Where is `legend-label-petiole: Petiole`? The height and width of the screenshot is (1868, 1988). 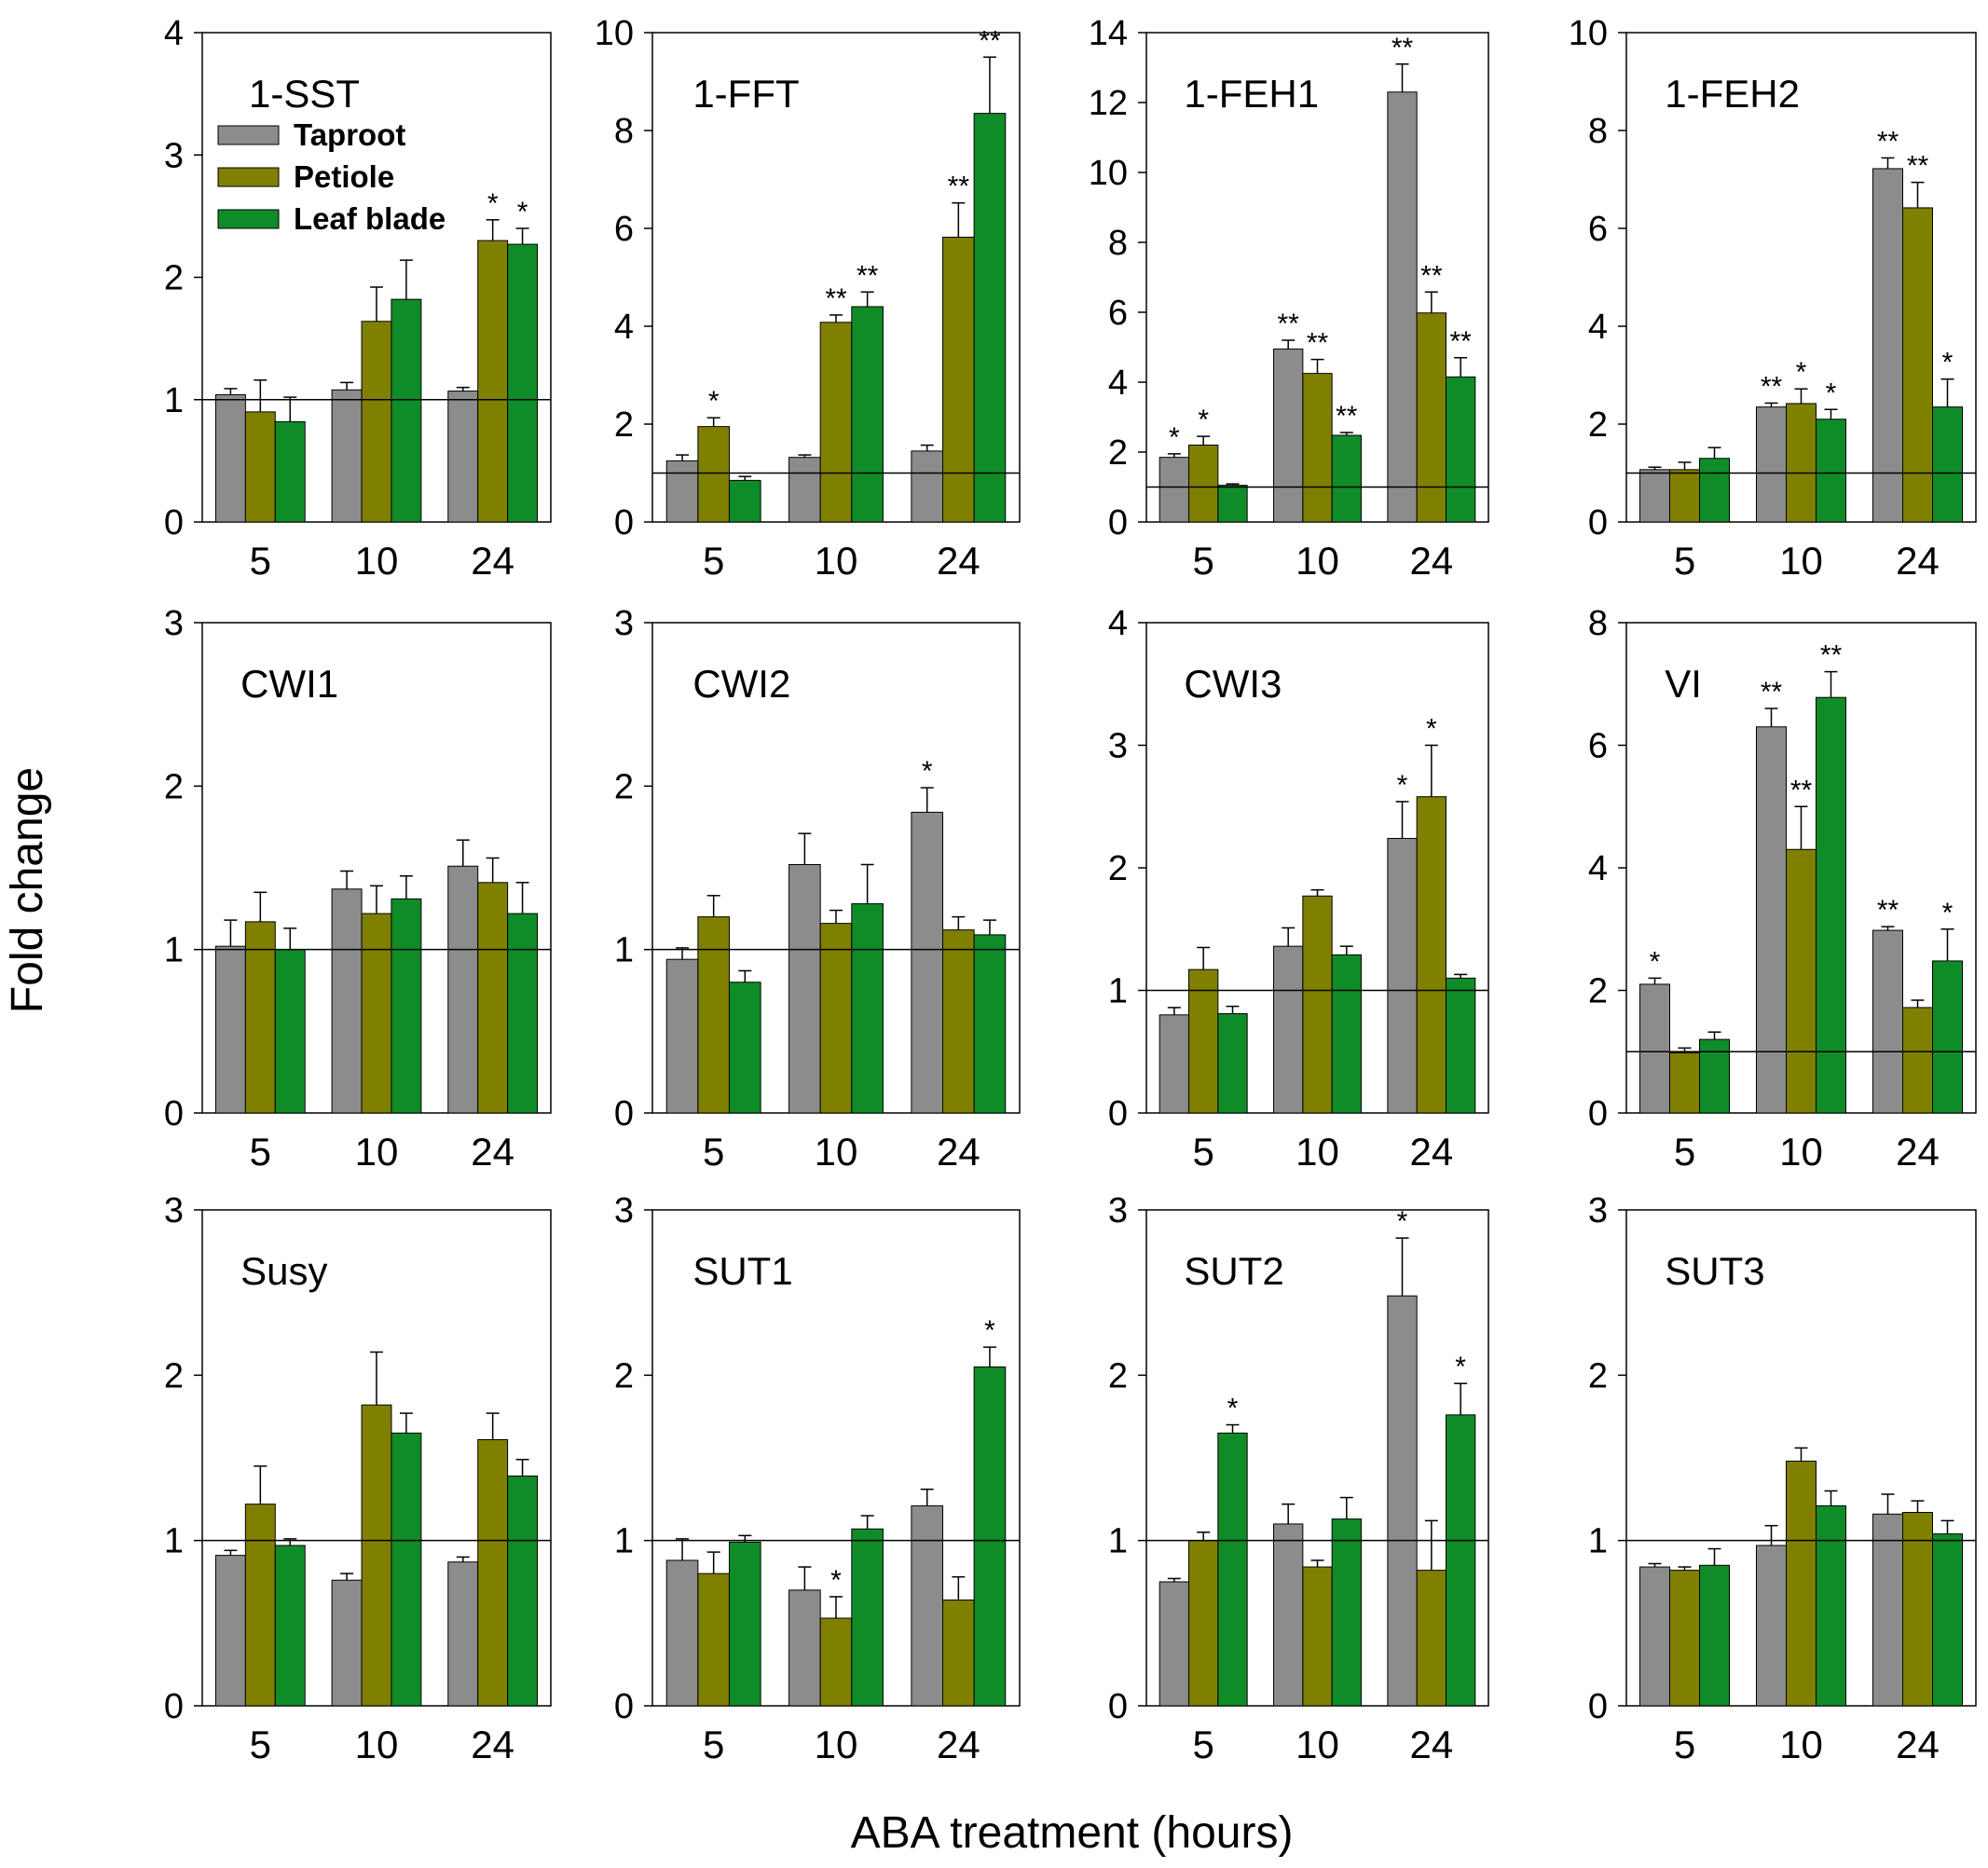 legend-label-petiole: Petiole is located at coordinates (344, 177).